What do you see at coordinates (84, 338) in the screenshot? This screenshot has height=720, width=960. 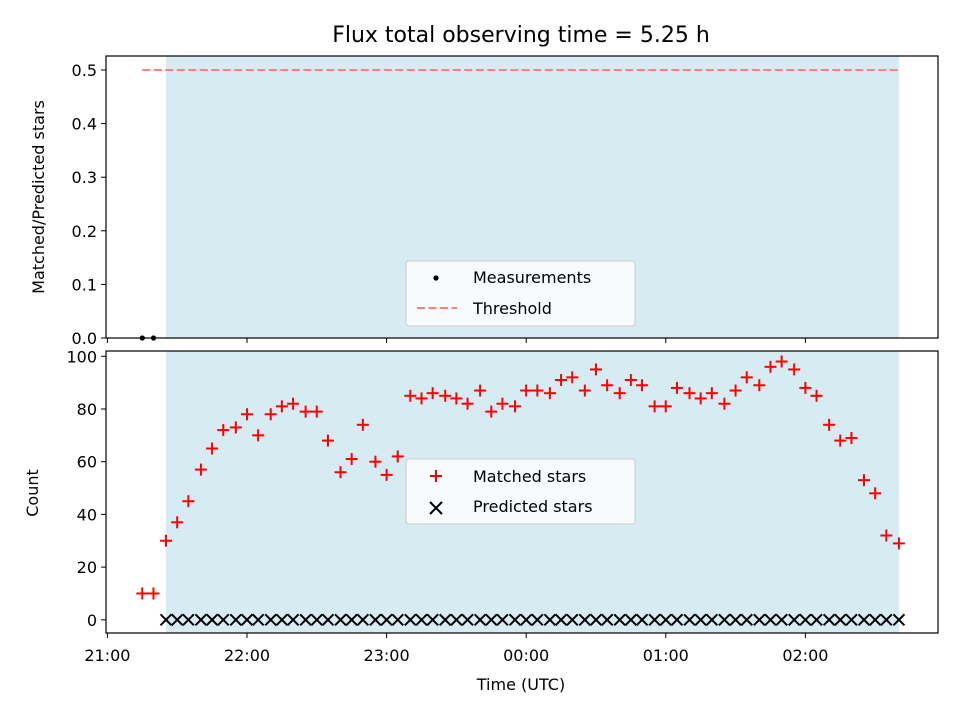 I see `top-y-tick-label: 0.0` at bounding box center [84, 338].